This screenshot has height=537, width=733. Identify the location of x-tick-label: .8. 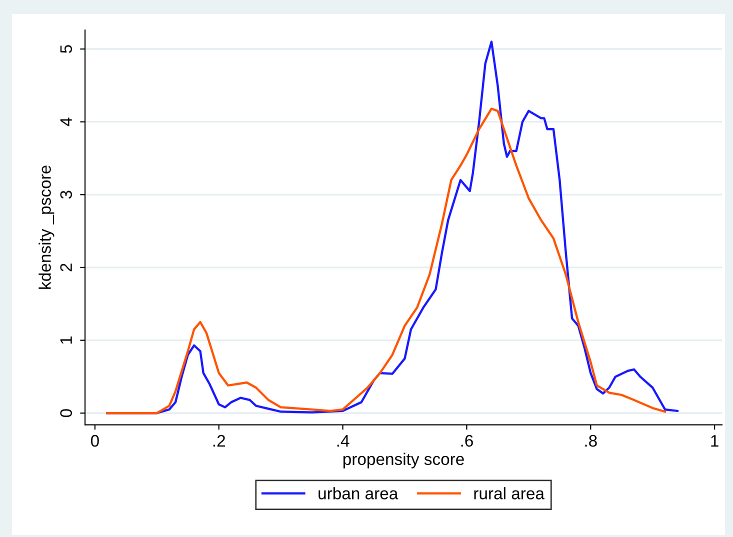
(591, 440).